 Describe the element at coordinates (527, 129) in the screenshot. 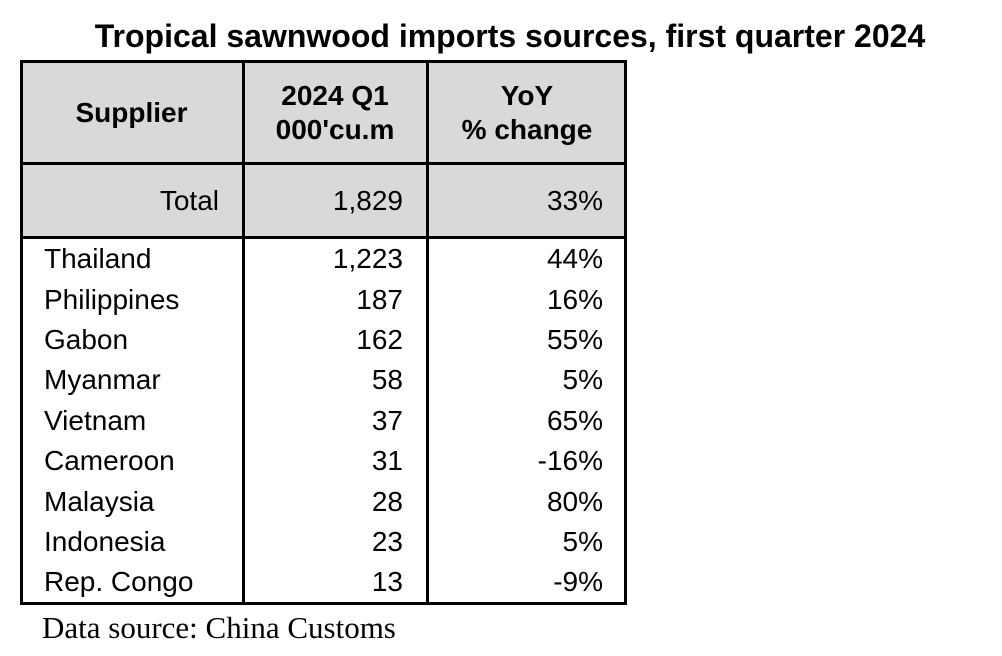

I see `header-text: % change` at that location.